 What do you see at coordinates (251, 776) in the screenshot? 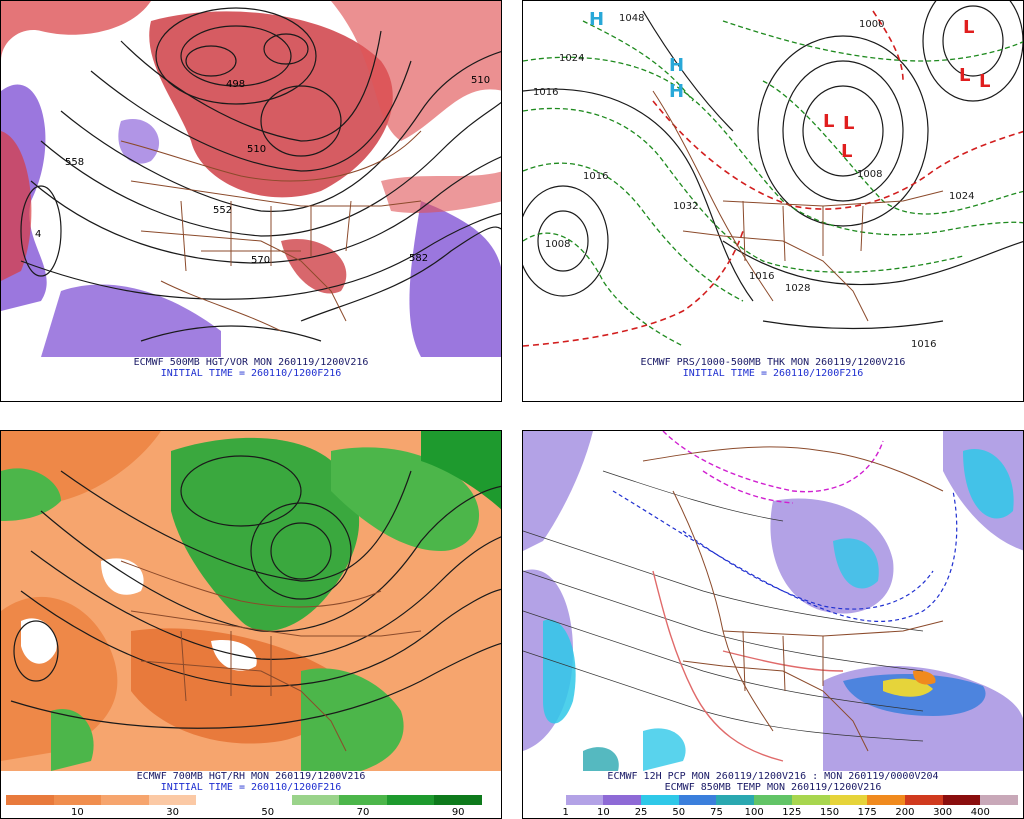
I see `panel-3-caption: ECMWF 700MB HGT/RH MON 260119/1200V216` at bounding box center [251, 776].